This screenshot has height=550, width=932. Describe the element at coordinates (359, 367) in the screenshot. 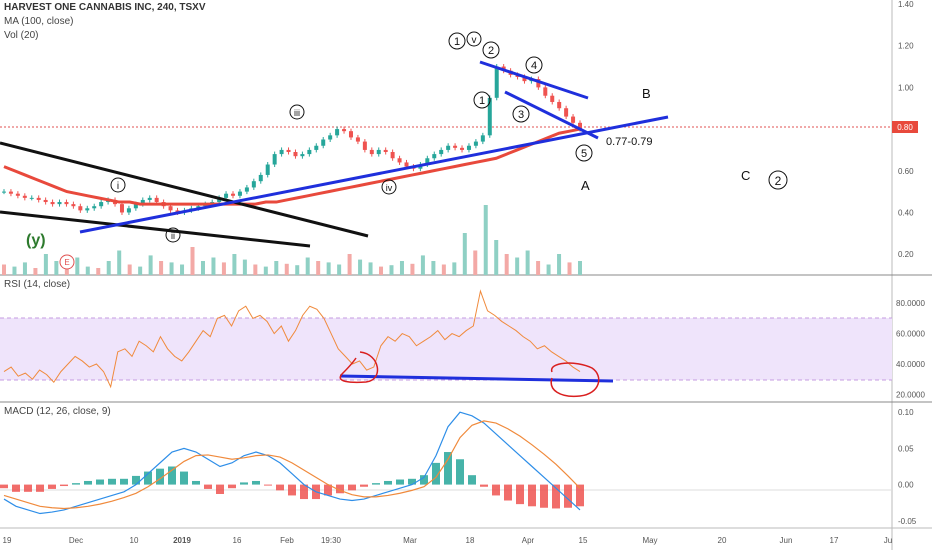

I see `rsi-red-circle-left` at that location.